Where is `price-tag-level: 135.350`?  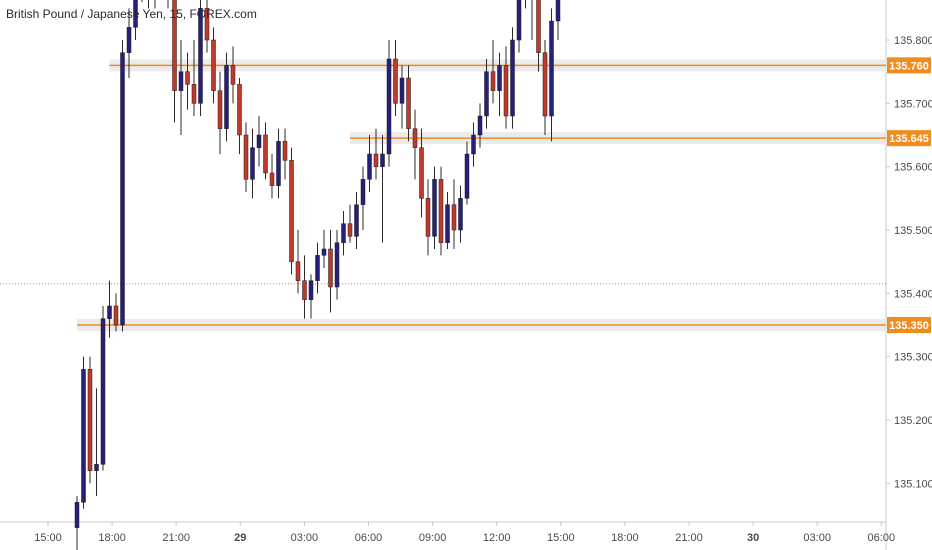 price-tag-level: 135.350 is located at coordinates (909, 325).